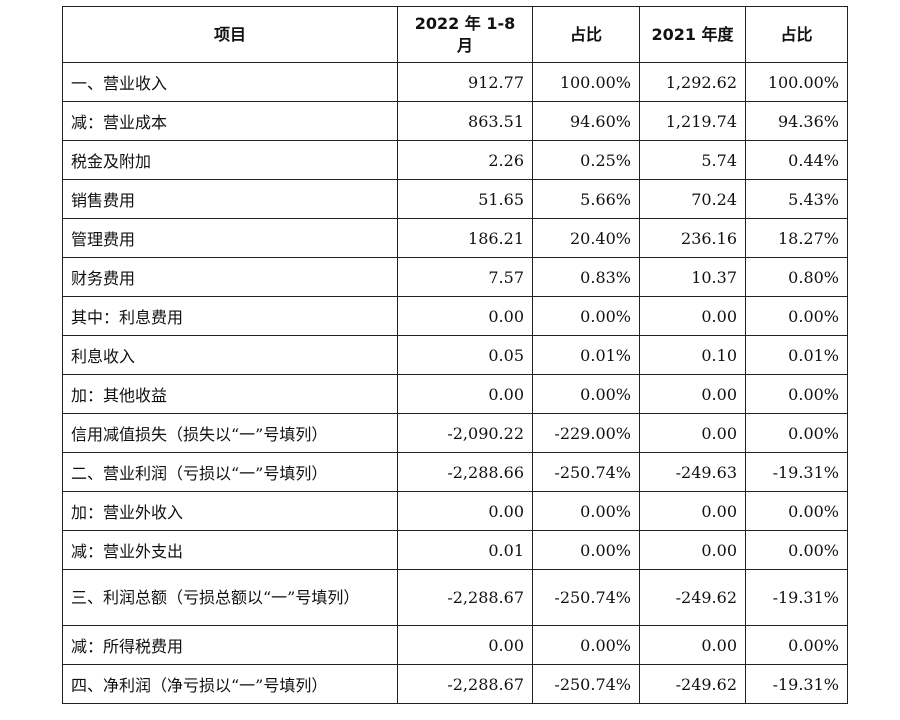 The height and width of the screenshot is (720, 900). Describe the element at coordinates (230, 34) in the screenshot. I see `header-item: 项目` at that location.